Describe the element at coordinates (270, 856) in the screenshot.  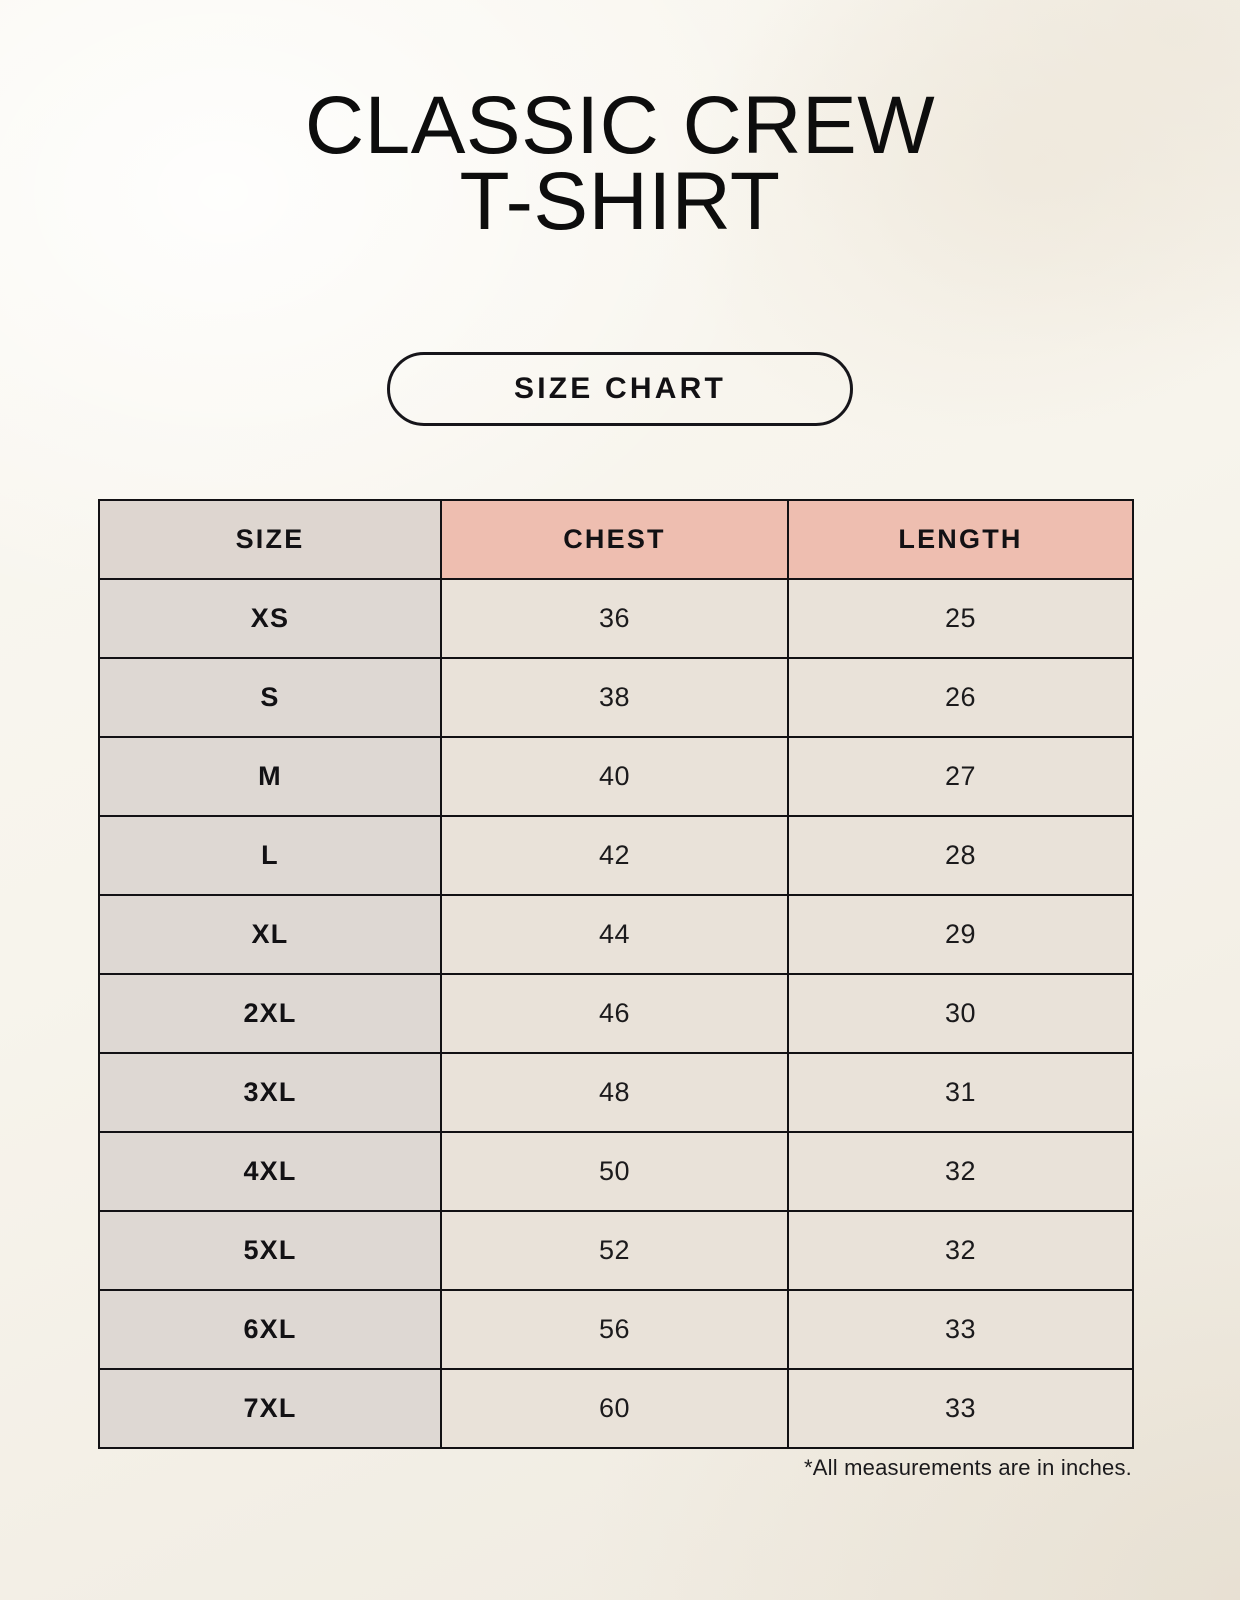
I see `cell-size: L` at that location.